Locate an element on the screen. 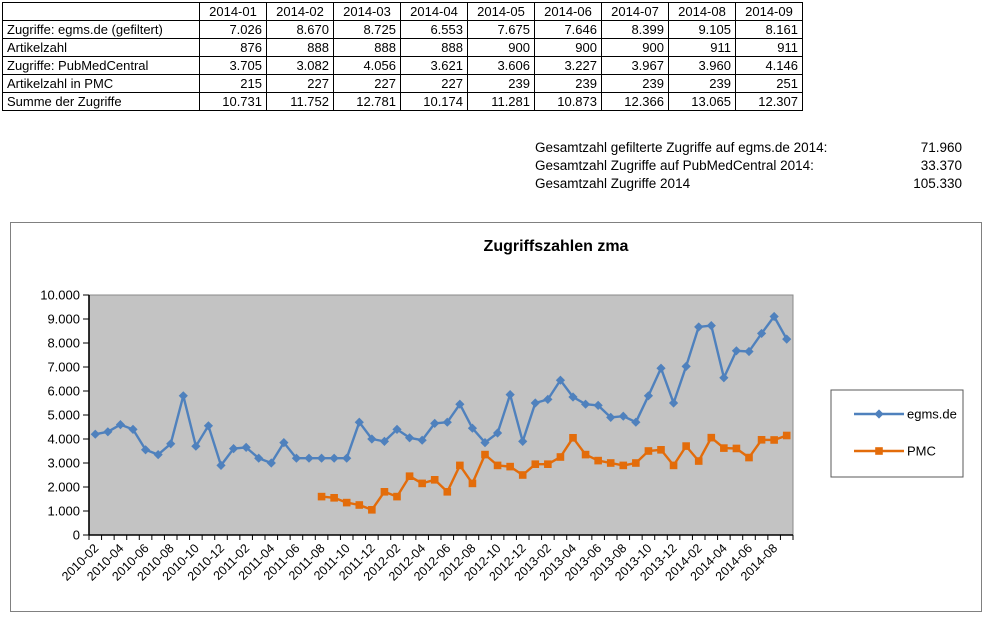  y-axis-label: 5.000 is located at coordinates (63, 415).